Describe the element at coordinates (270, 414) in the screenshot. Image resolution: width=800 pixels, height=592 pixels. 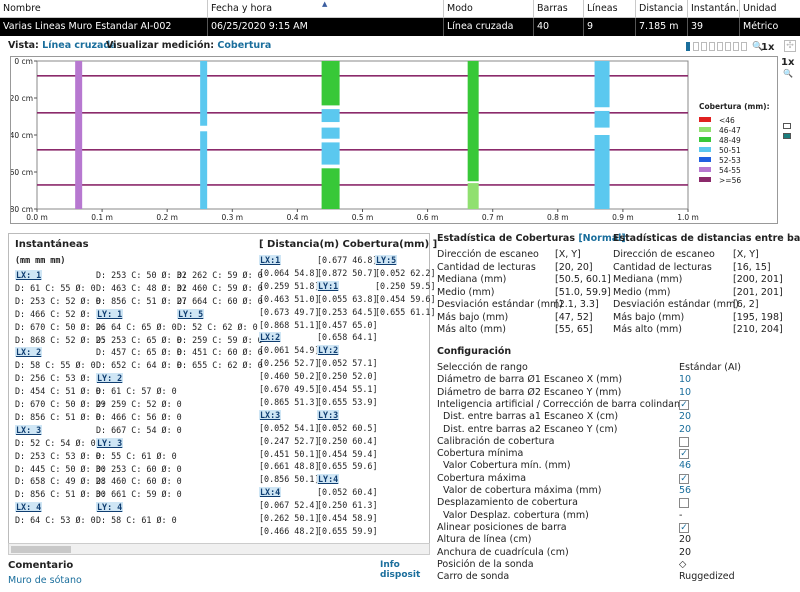
I see `snapshot-line-tag: LX:3` at that location.